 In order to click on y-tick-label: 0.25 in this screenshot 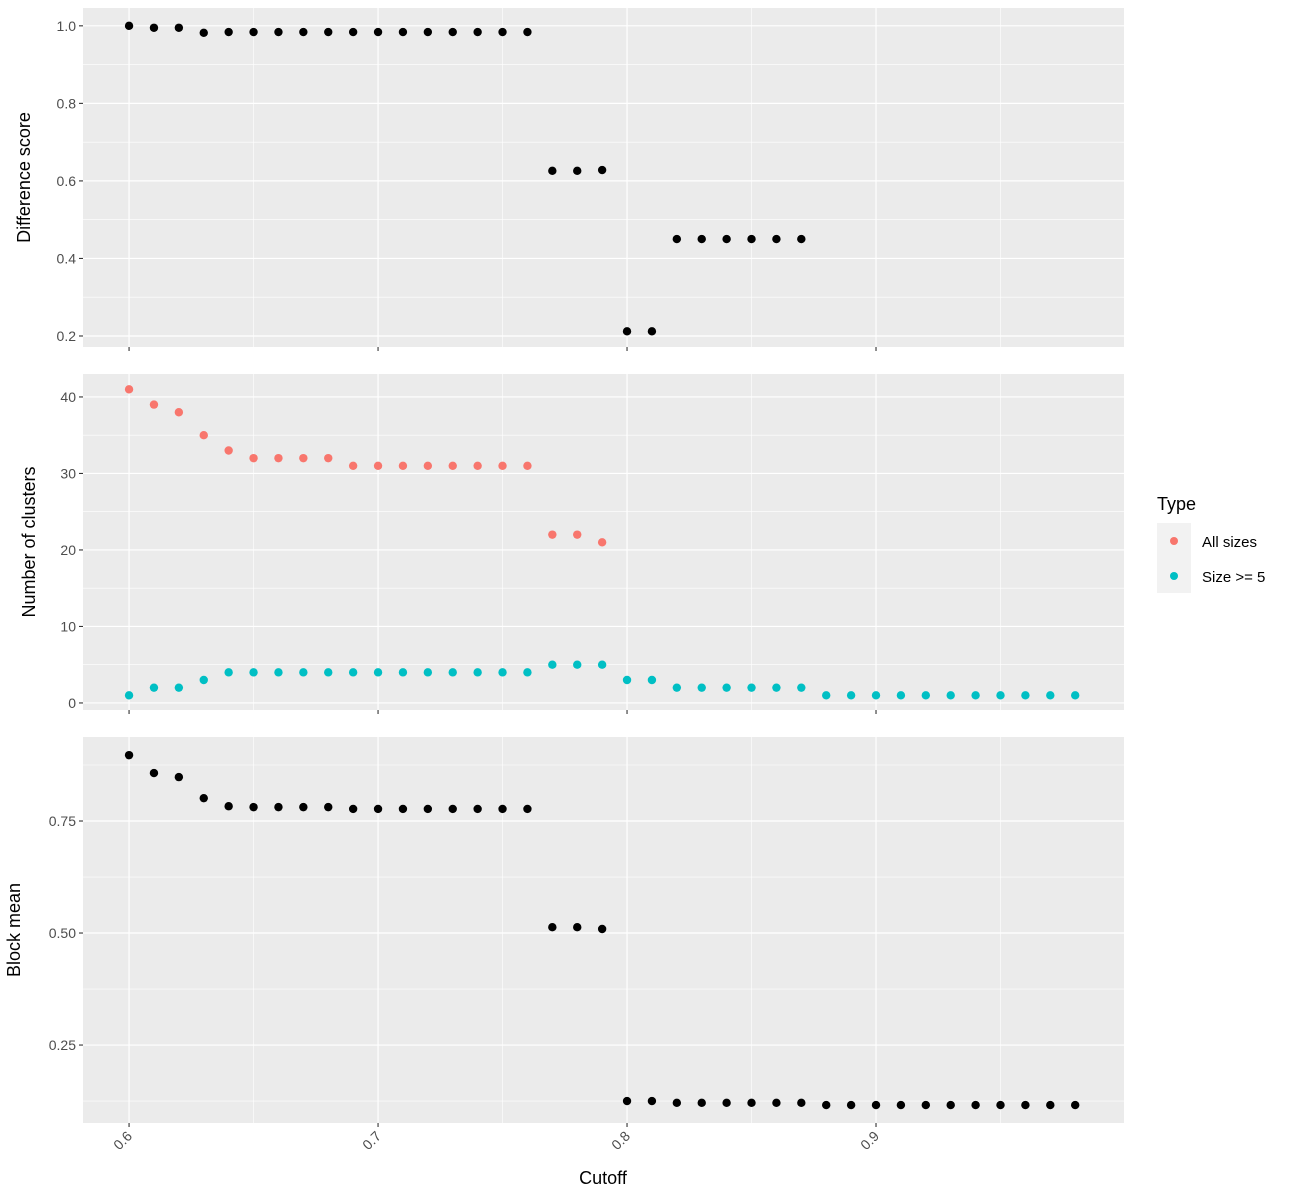, I will do `click(62, 1045)`.